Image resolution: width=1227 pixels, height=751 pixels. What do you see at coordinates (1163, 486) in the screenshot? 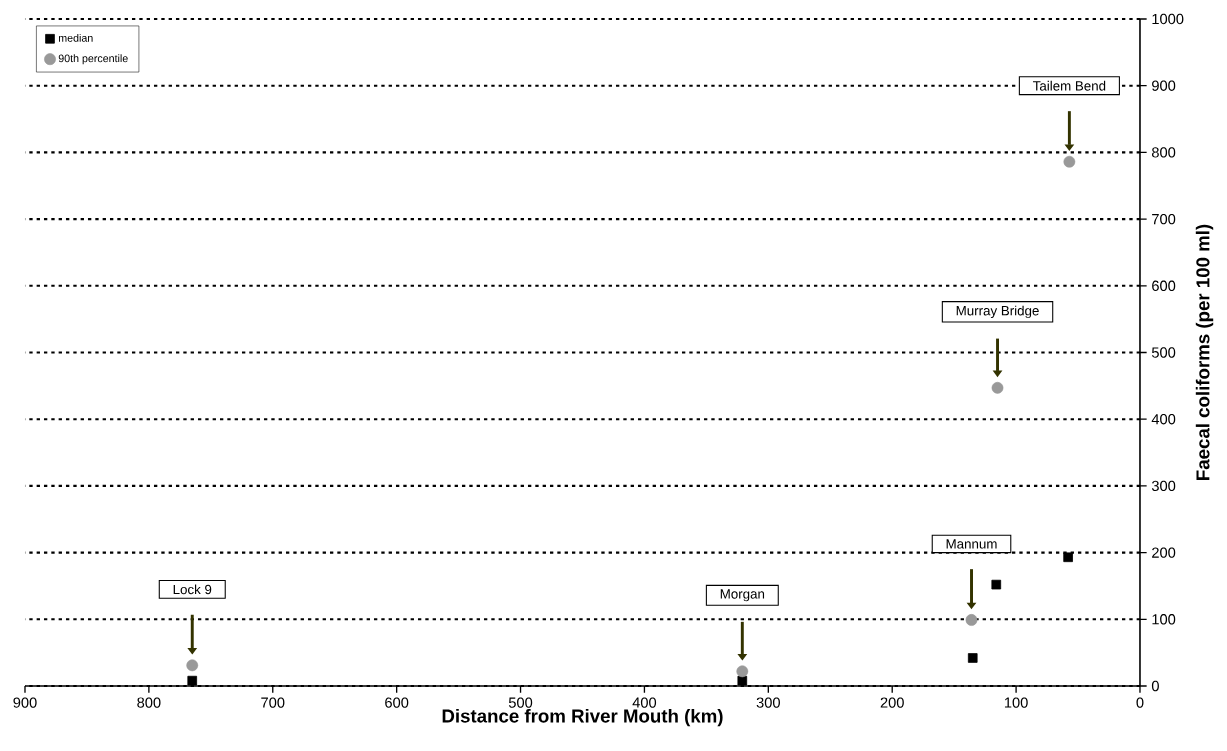
I see `y-tick-label: 300` at bounding box center [1163, 486].